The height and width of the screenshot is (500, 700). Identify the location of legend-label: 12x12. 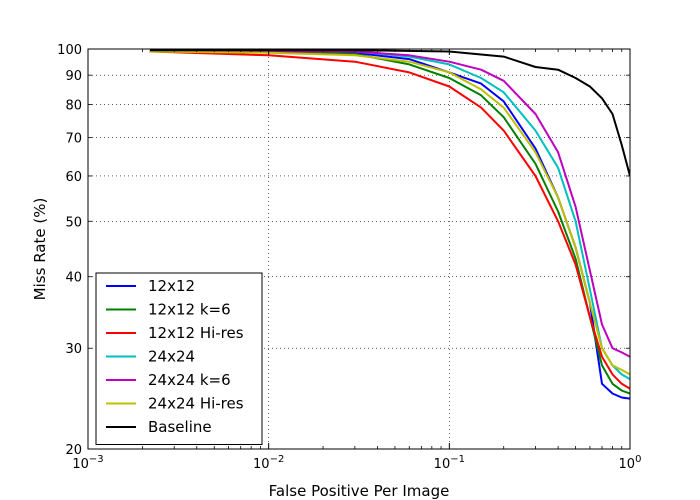
(171, 286).